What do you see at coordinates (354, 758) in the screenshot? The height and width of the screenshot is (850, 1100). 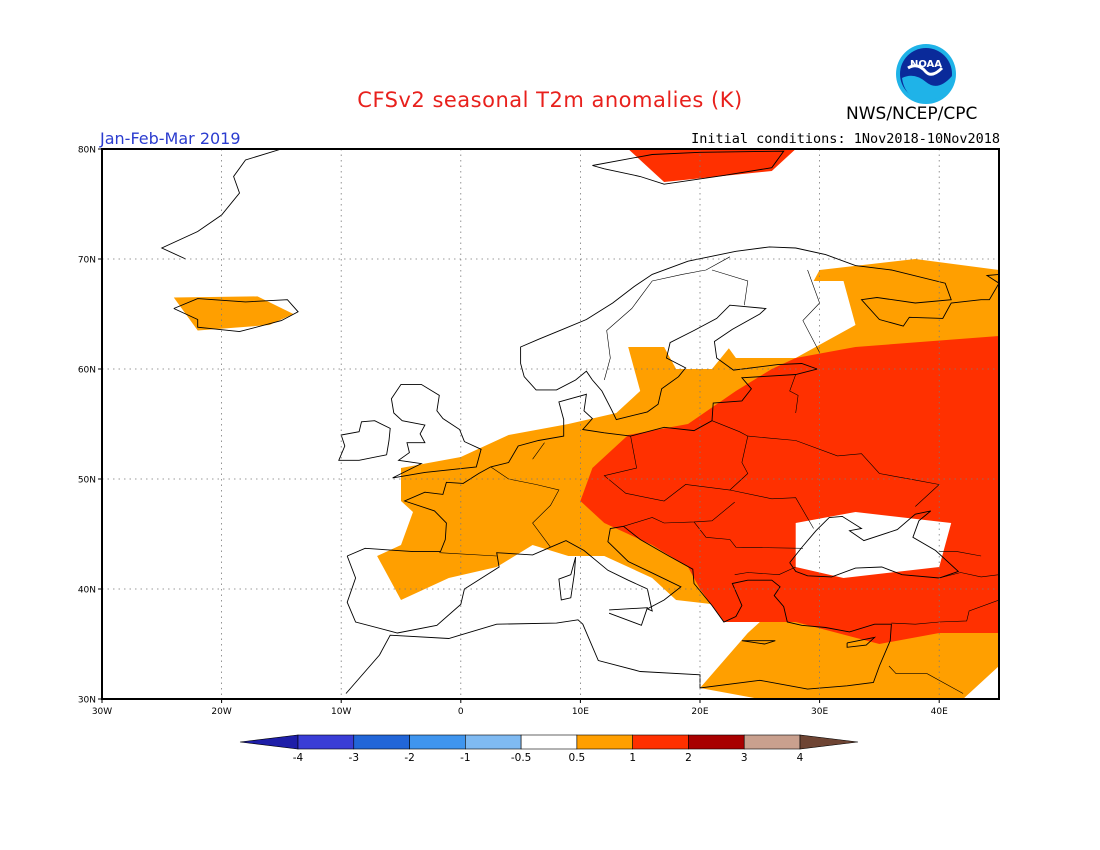 I see `legend-label: -3` at bounding box center [354, 758].